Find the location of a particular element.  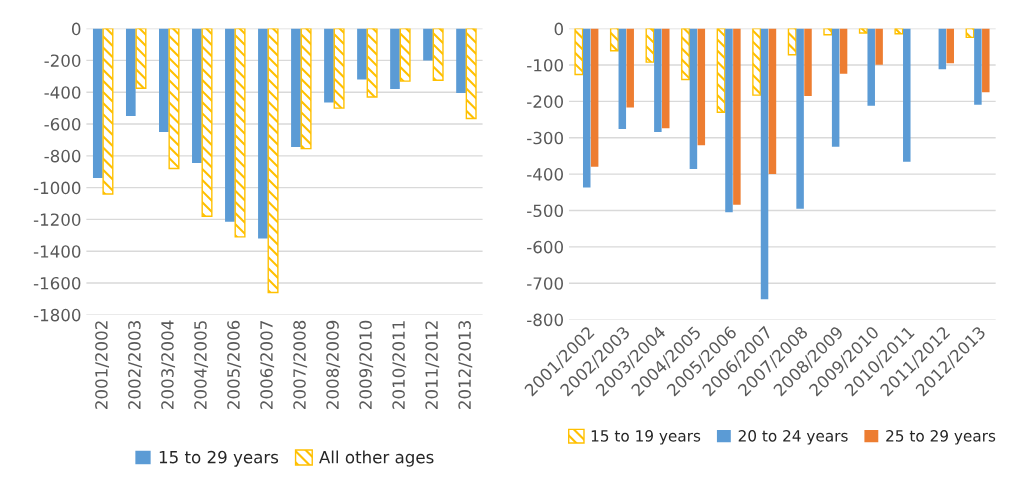

legend-label: 15 to 29 years is located at coordinates (219, 458).